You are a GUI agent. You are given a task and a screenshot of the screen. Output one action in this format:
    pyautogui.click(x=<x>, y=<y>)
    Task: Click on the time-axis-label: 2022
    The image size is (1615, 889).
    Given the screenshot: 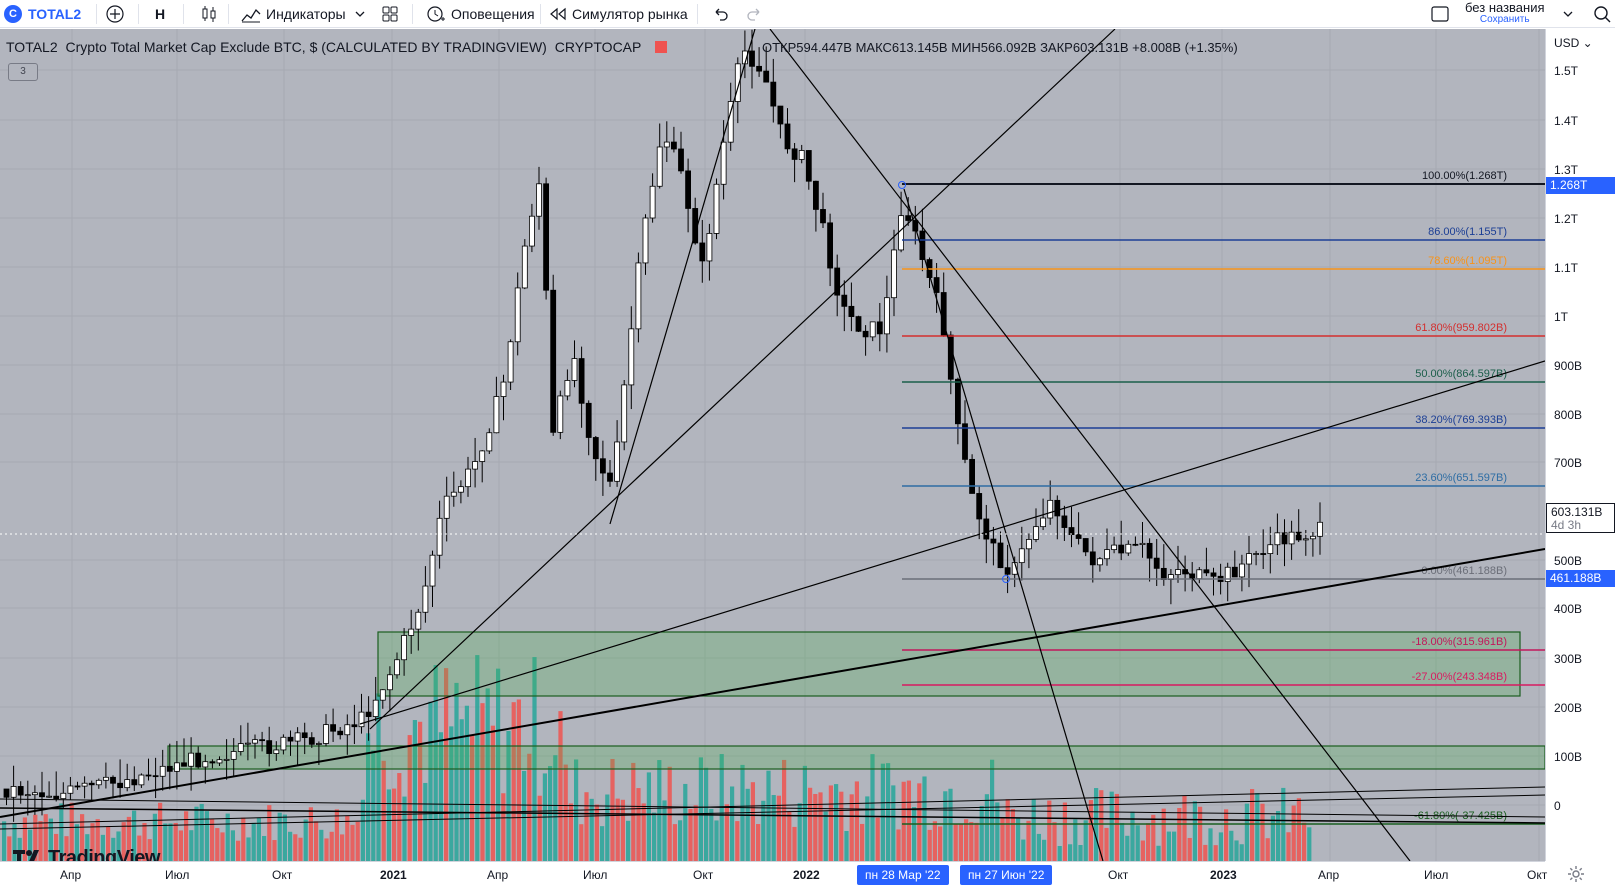 What is the action you would take?
    pyautogui.click(x=806, y=875)
    